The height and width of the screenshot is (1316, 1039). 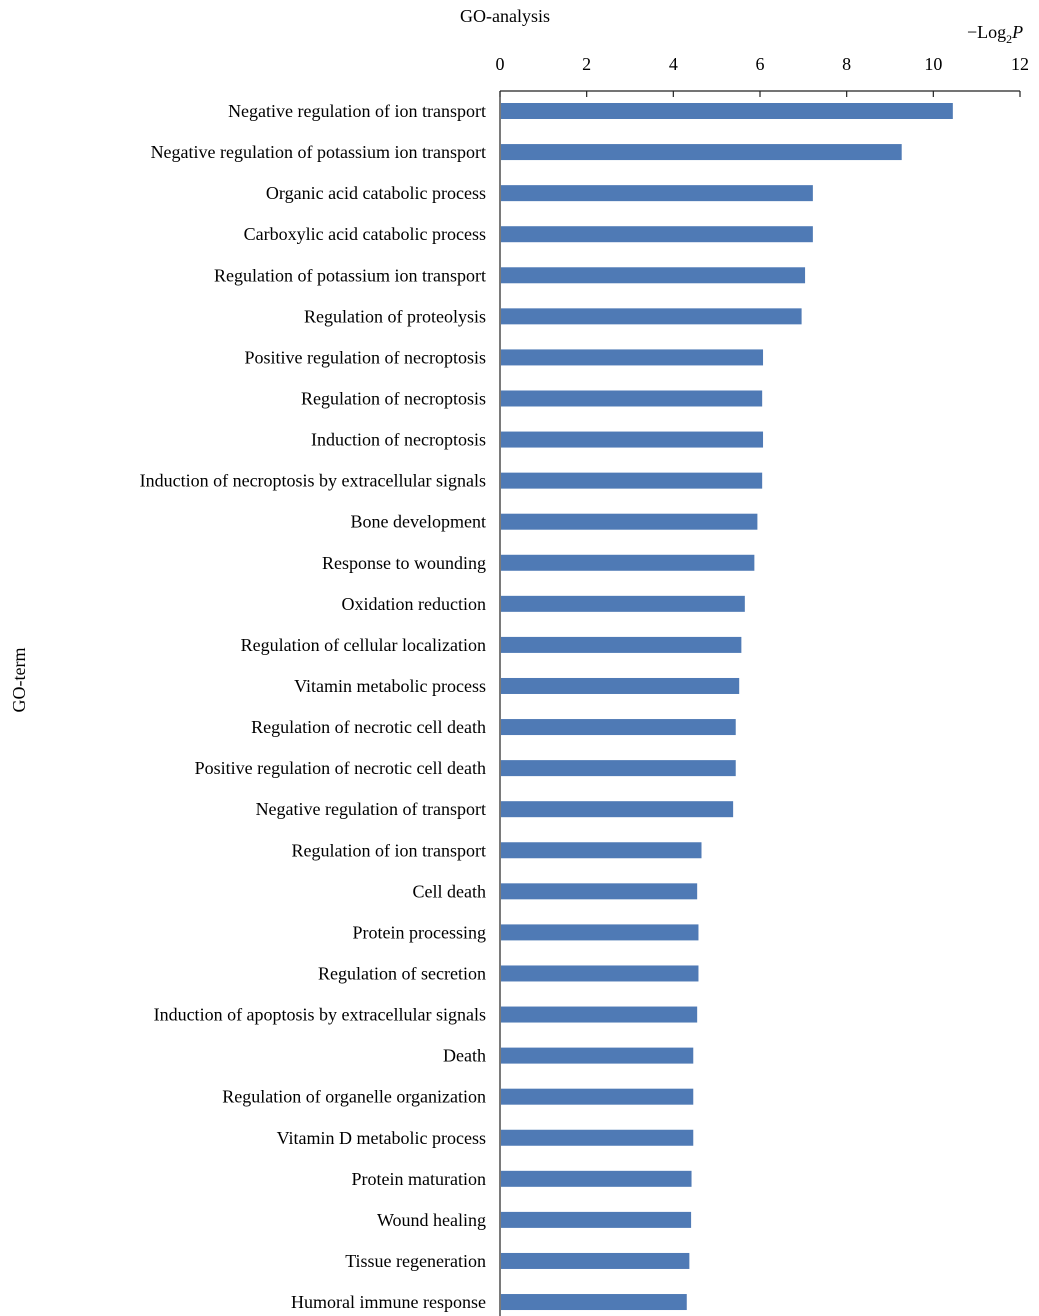 I want to click on category-label-9: Induction of necroptosis, so click(x=398, y=440).